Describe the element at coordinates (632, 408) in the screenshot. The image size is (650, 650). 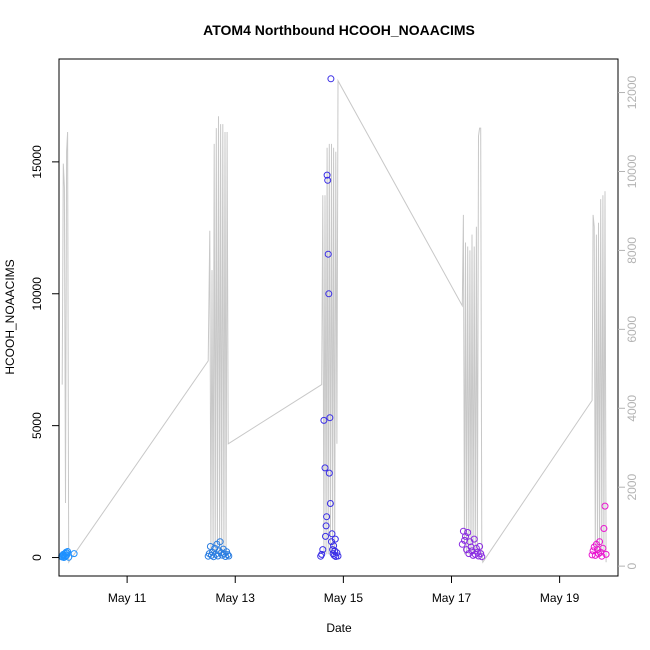
I see `y2-tick-label-2: 4000` at that location.